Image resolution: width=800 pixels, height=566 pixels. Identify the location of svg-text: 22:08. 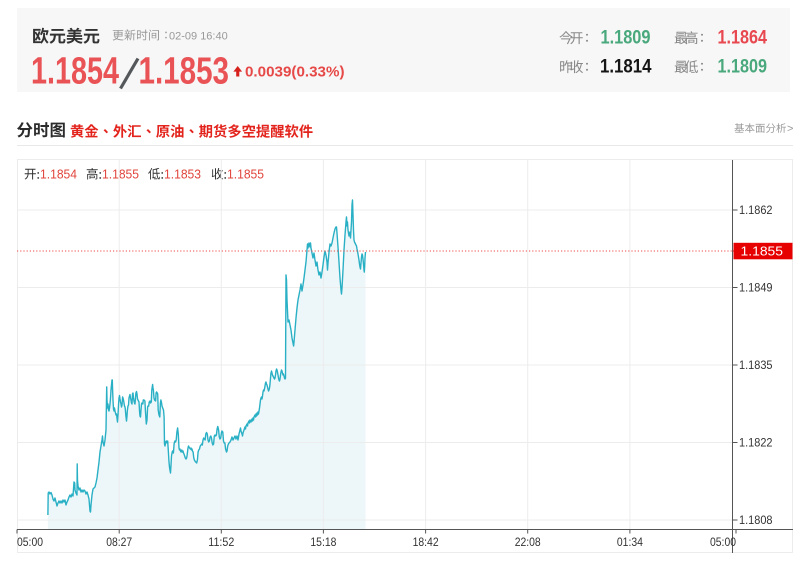
(528, 542).